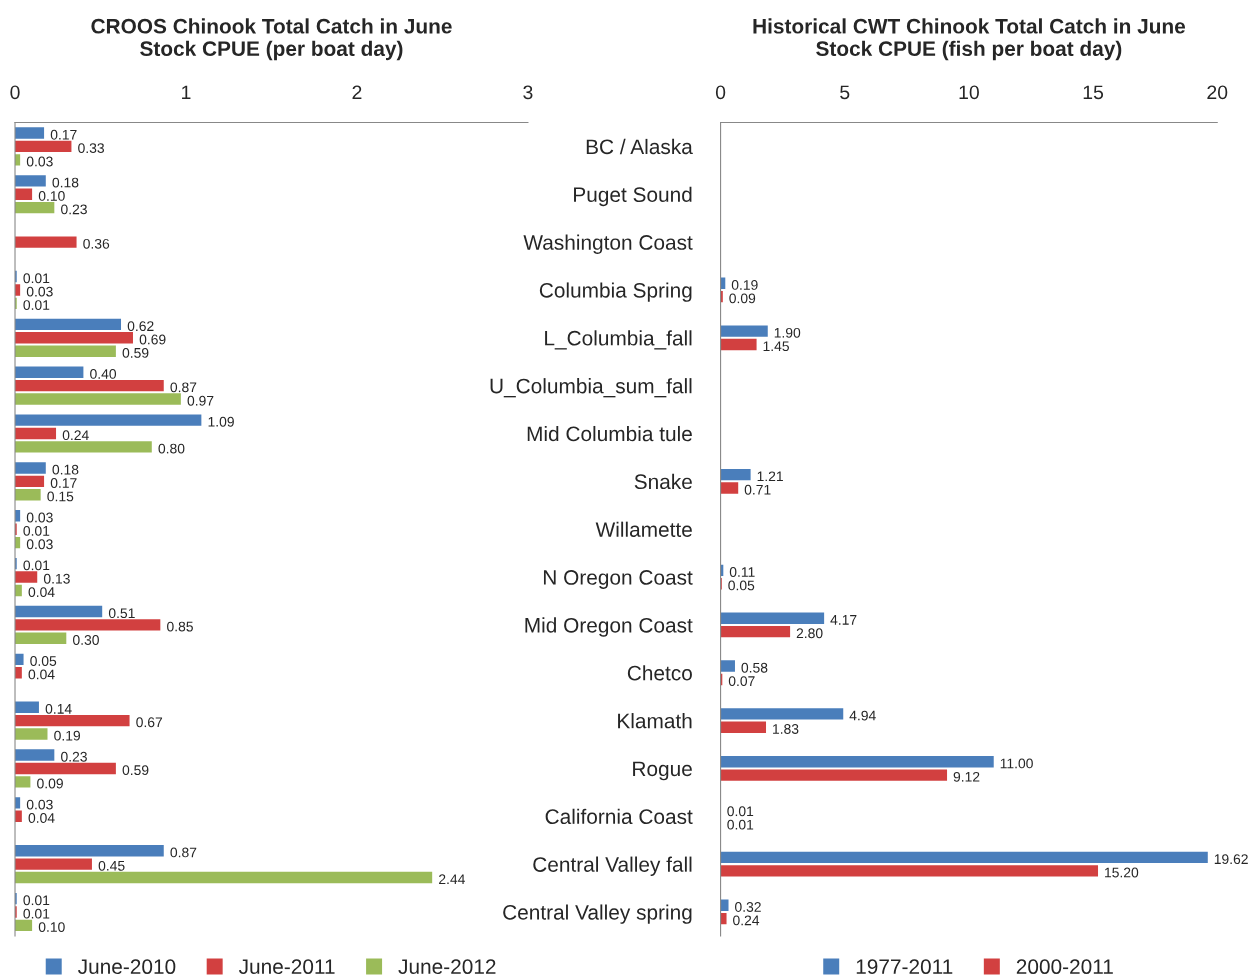 This screenshot has height=980, width=1251. I want to click on data-label: 1.45, so click(776, 346).